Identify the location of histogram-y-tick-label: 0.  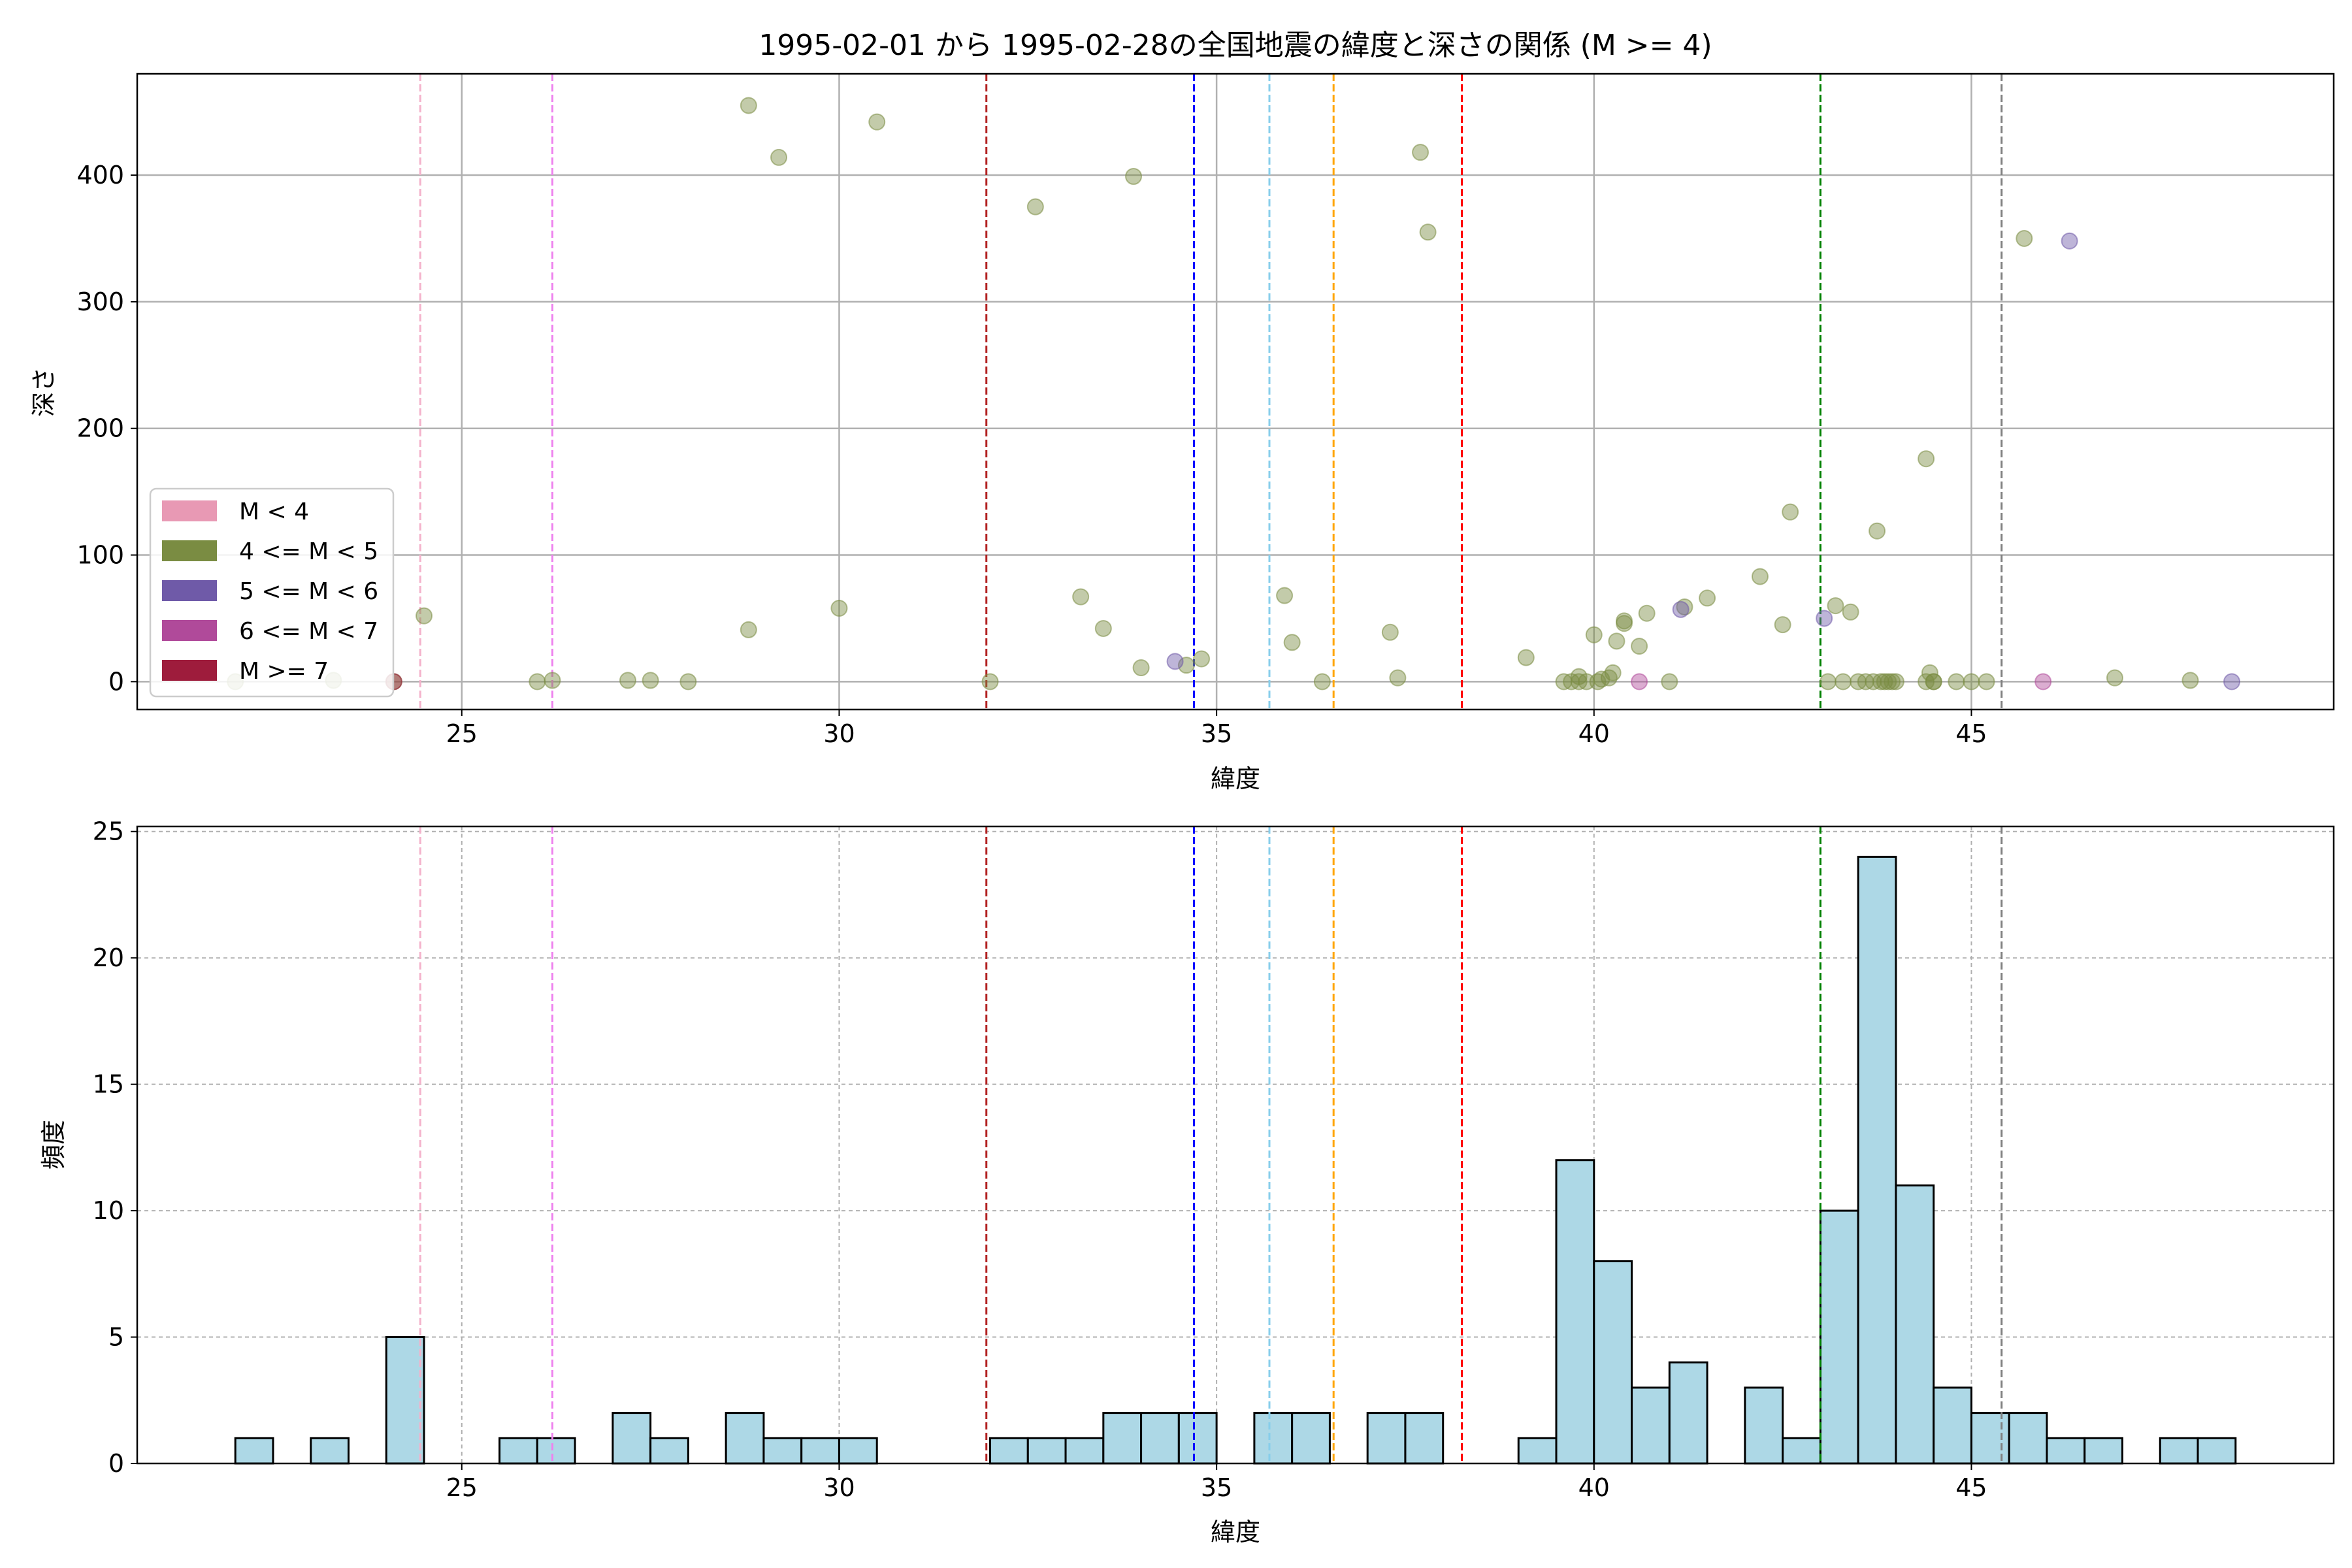
(116, 1463).